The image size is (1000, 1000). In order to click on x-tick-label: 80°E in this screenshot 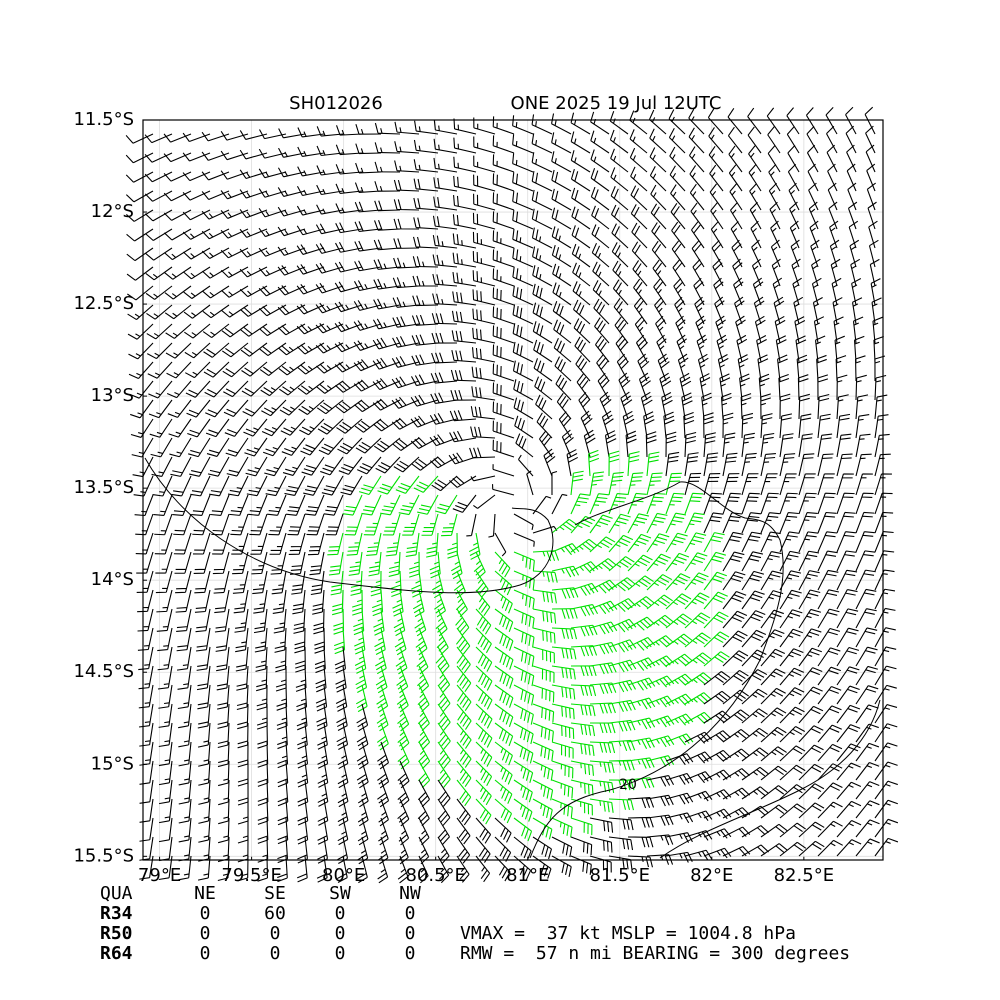, I will do `click(343, 875)`.